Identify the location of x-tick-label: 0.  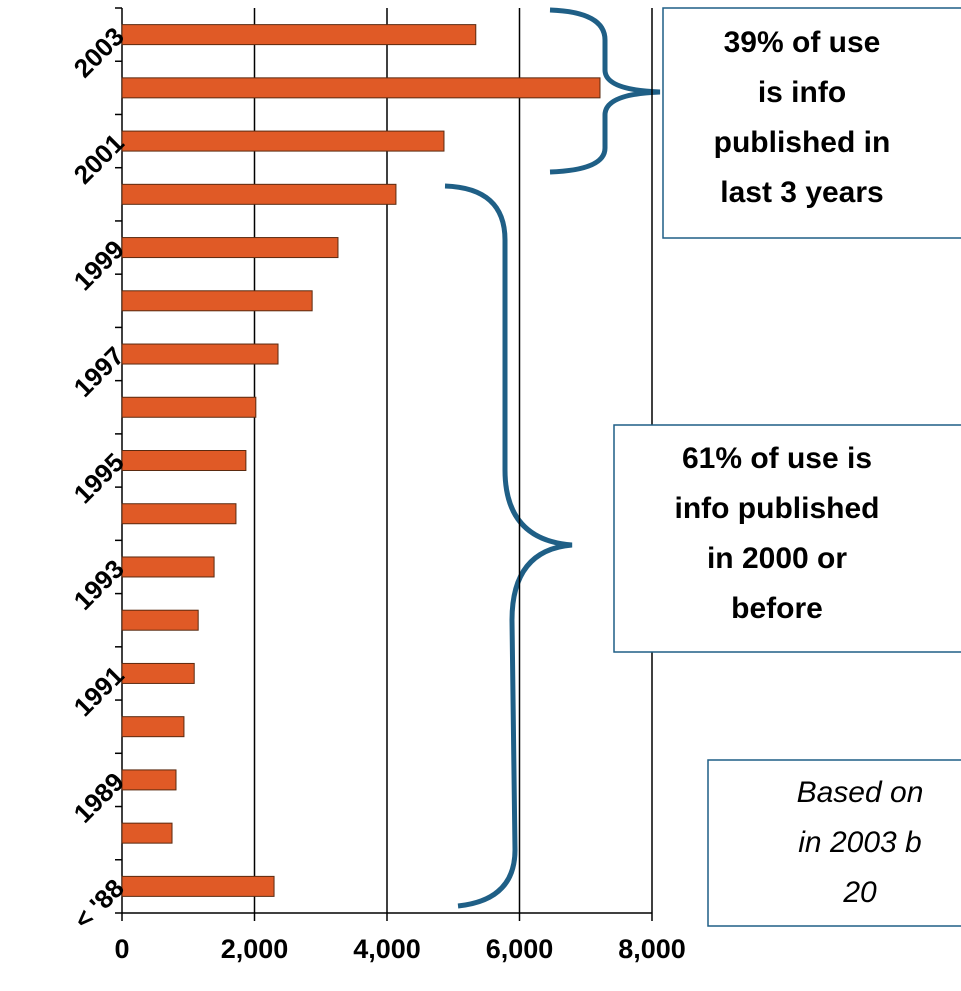
(121, 949).